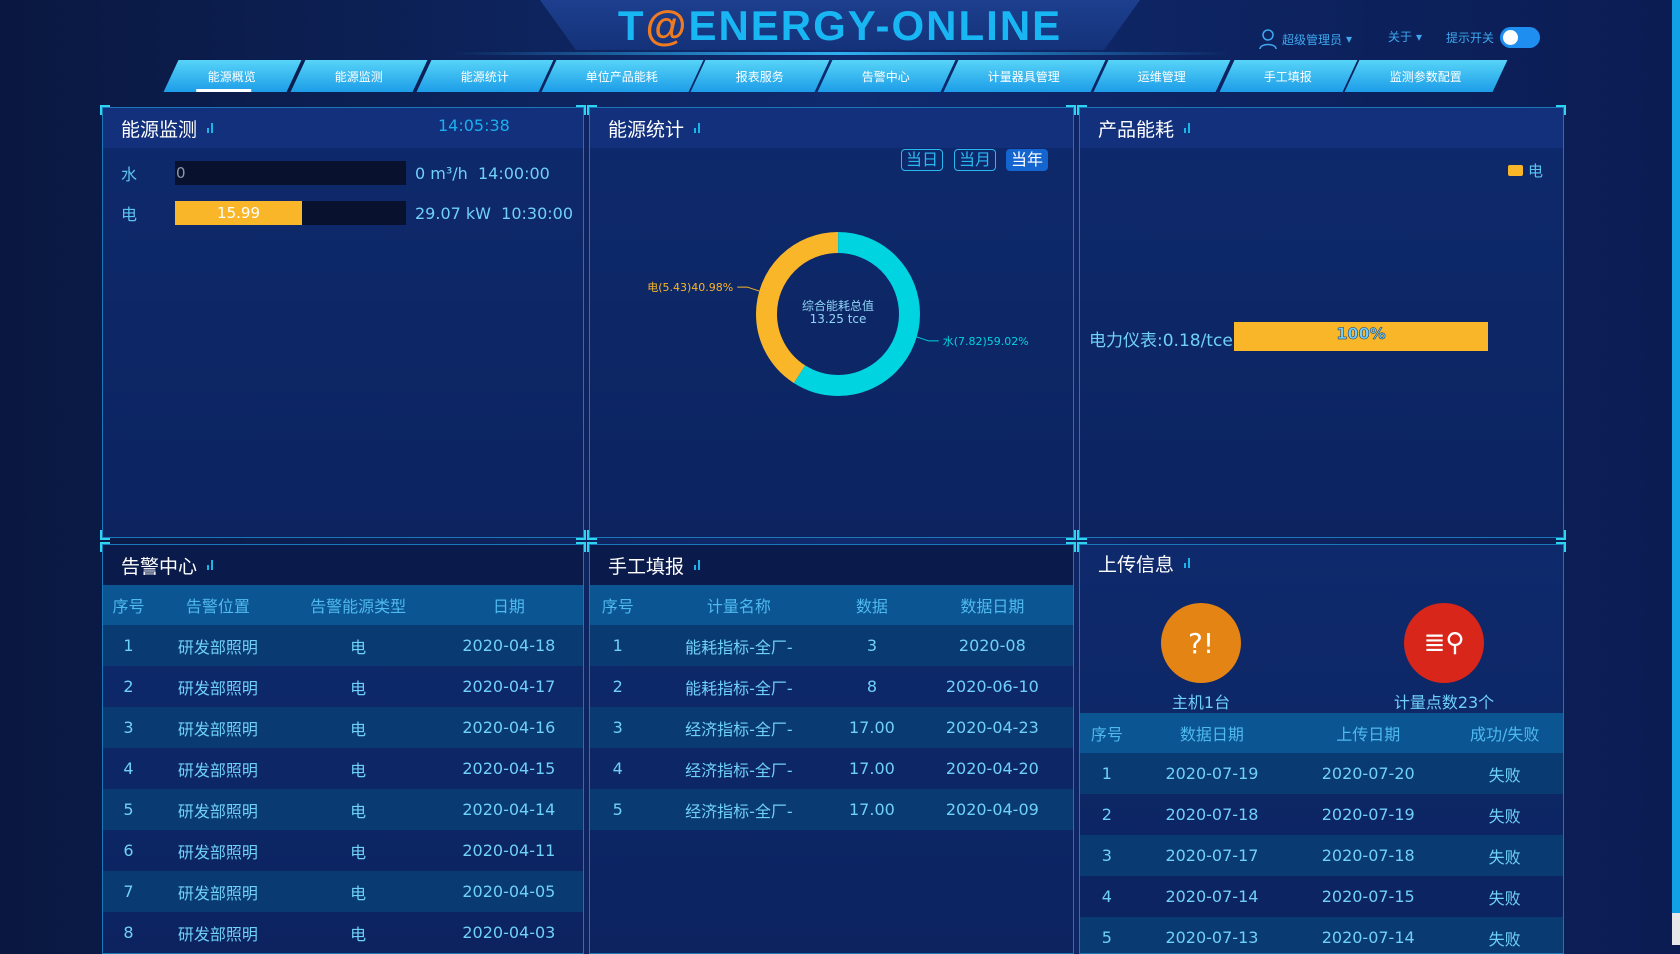  What do you see at coordinates (831, 768) in the screenshot?
I see `table-row: 4 经济指标-全厂- 17.00 2020-04-20` at bounding box center [831, 768].